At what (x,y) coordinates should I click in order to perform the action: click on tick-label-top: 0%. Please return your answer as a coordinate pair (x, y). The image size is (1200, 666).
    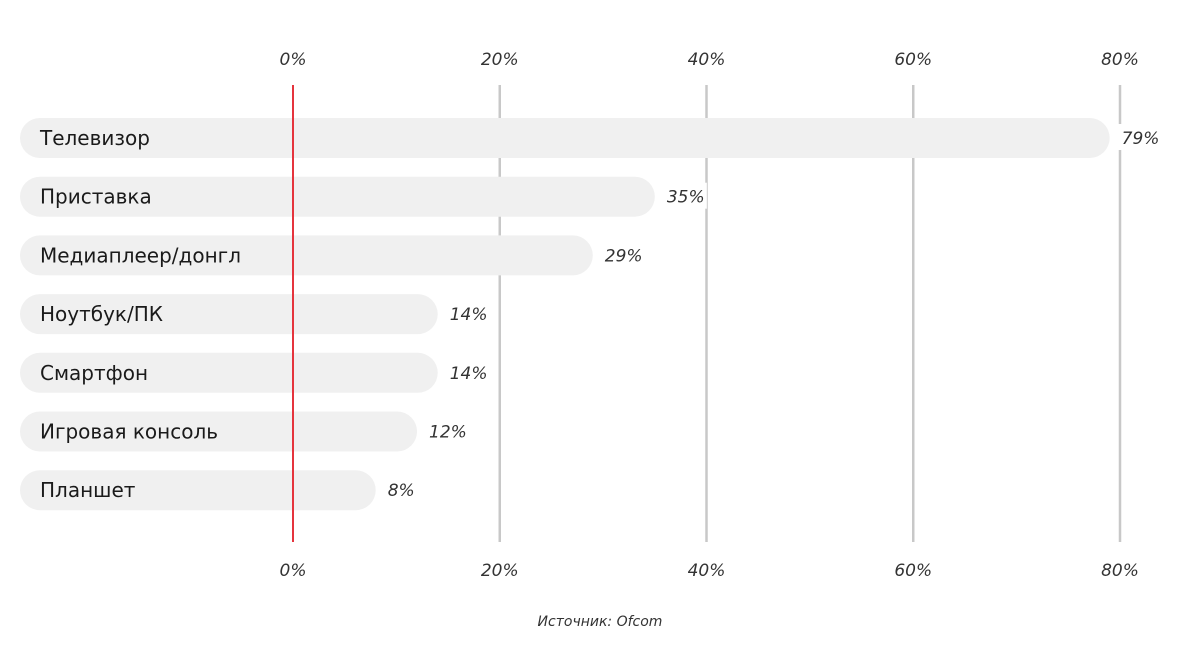
    Looking at the image, I should click on (293, 60).